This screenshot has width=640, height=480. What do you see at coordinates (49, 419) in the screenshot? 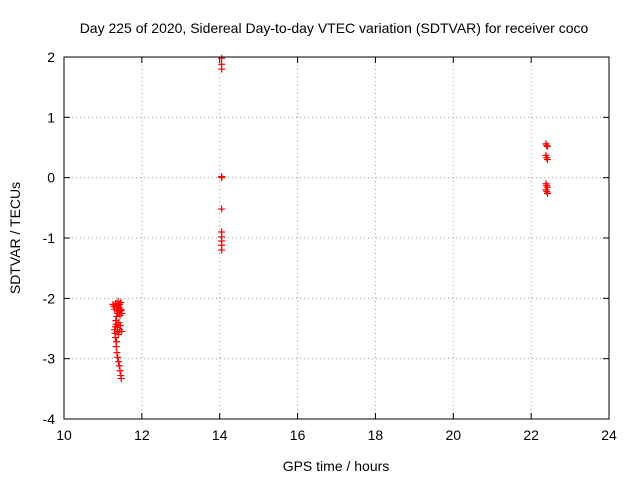
I see `y-tick-label: -4` at bounding box center [49, 419].